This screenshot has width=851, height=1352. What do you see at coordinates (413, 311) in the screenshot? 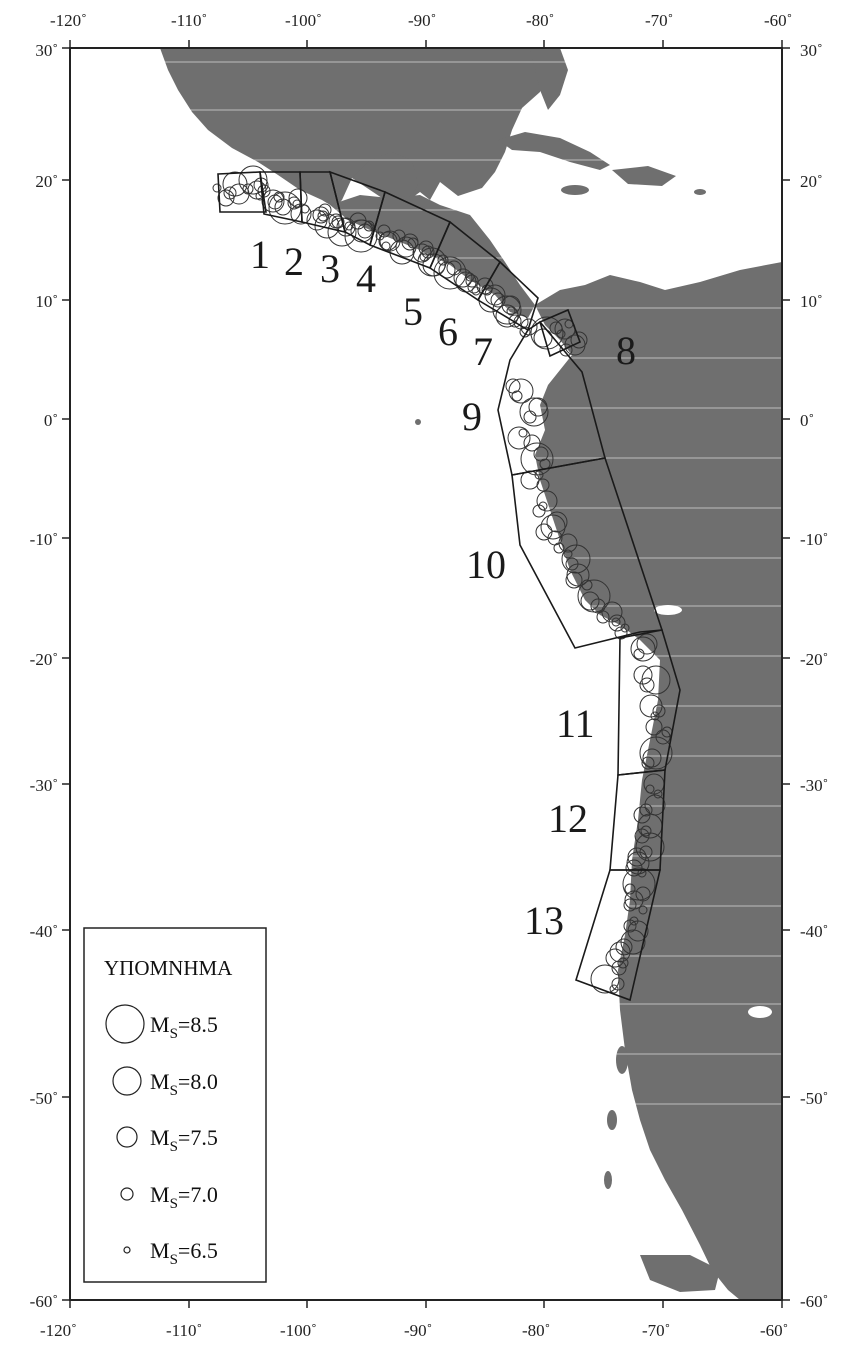
I see `zone-label: 5` at bounding box center [413, 311].